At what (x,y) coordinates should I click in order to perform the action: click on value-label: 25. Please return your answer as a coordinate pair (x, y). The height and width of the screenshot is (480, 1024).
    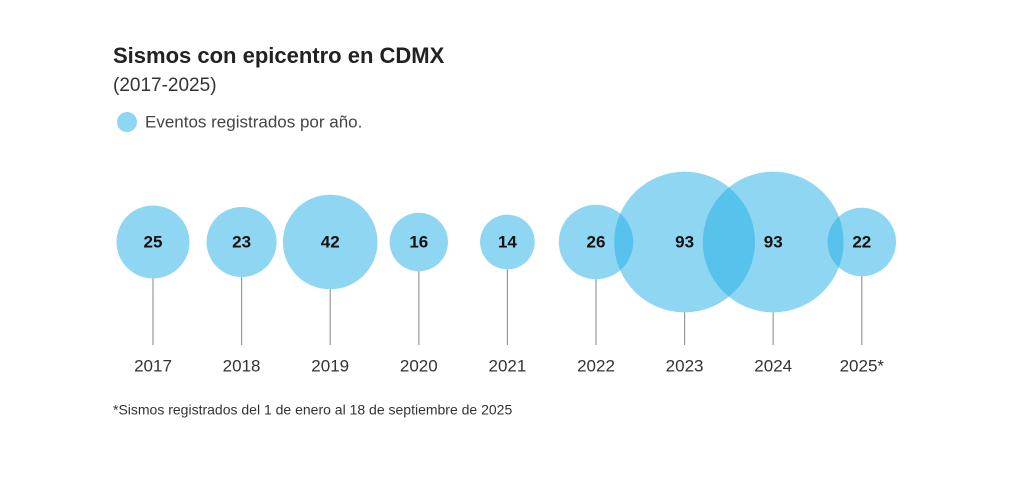
    Looking at the image, I should click on (153, 241).